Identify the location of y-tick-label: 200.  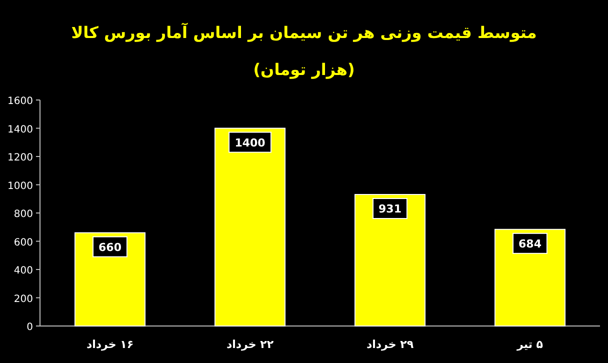
(23, 299).